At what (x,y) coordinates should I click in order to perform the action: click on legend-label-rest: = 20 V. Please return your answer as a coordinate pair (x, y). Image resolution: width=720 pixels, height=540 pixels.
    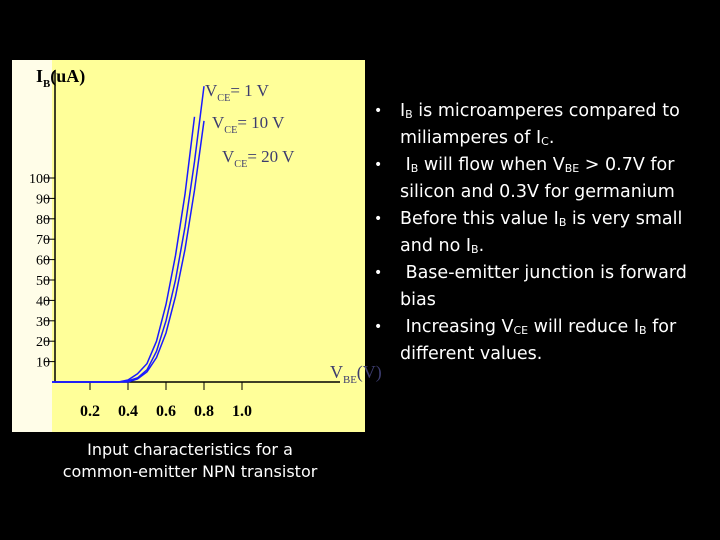
    Looking at the image, I should click on (271, 156).